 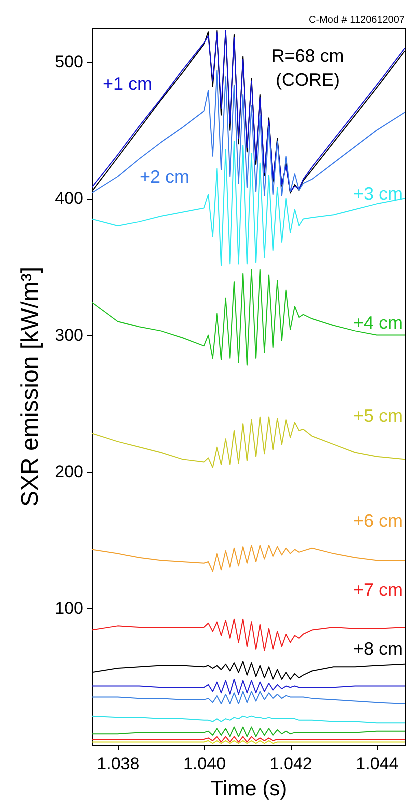 What do you see at coordinates (357, 20) in the screenshot?
I see `text: C-Mod # 1120612007` at bounding box center [357, 20].